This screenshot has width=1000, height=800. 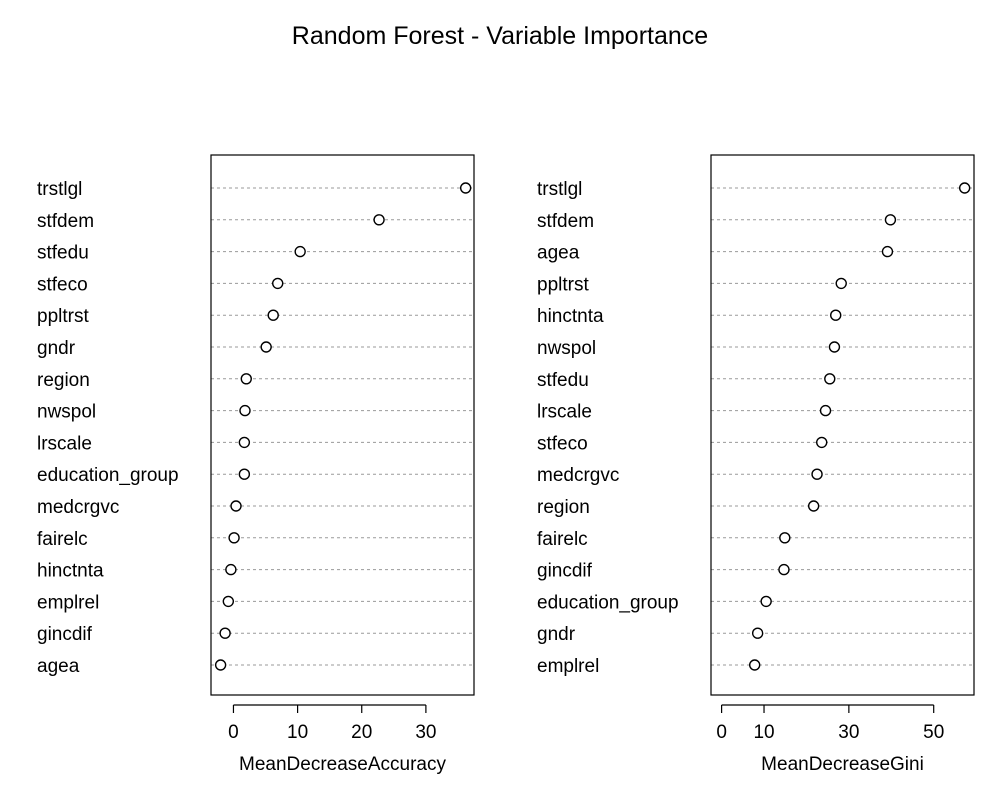 I want to click on figure-title: Random Forest - Variable Importance, so click(x=500, y=36).